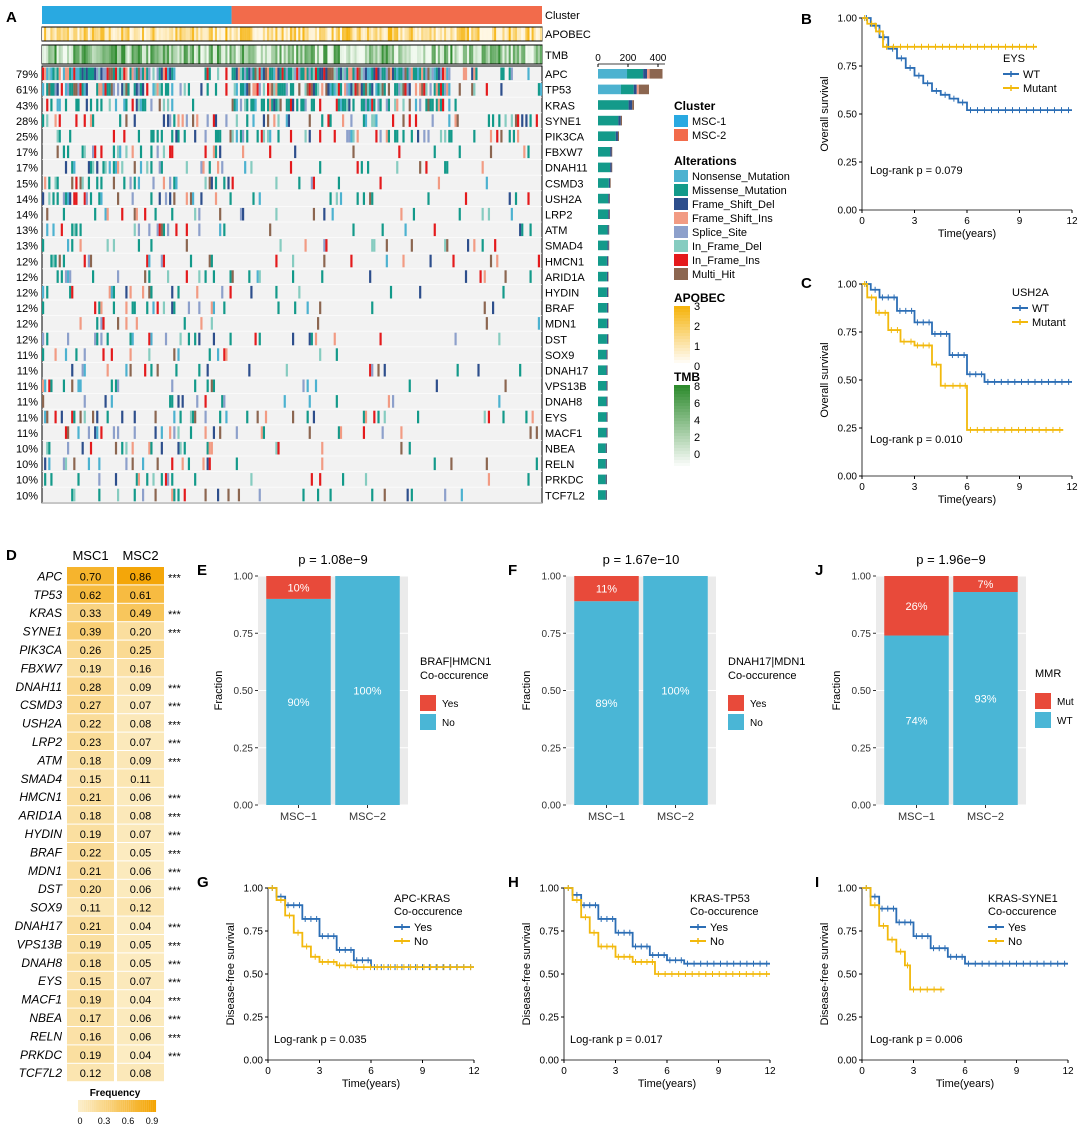  Describe the element at coordinates (332, 559) in the screenshot. I see `bar-title: p = 1.08e−9` at that location.